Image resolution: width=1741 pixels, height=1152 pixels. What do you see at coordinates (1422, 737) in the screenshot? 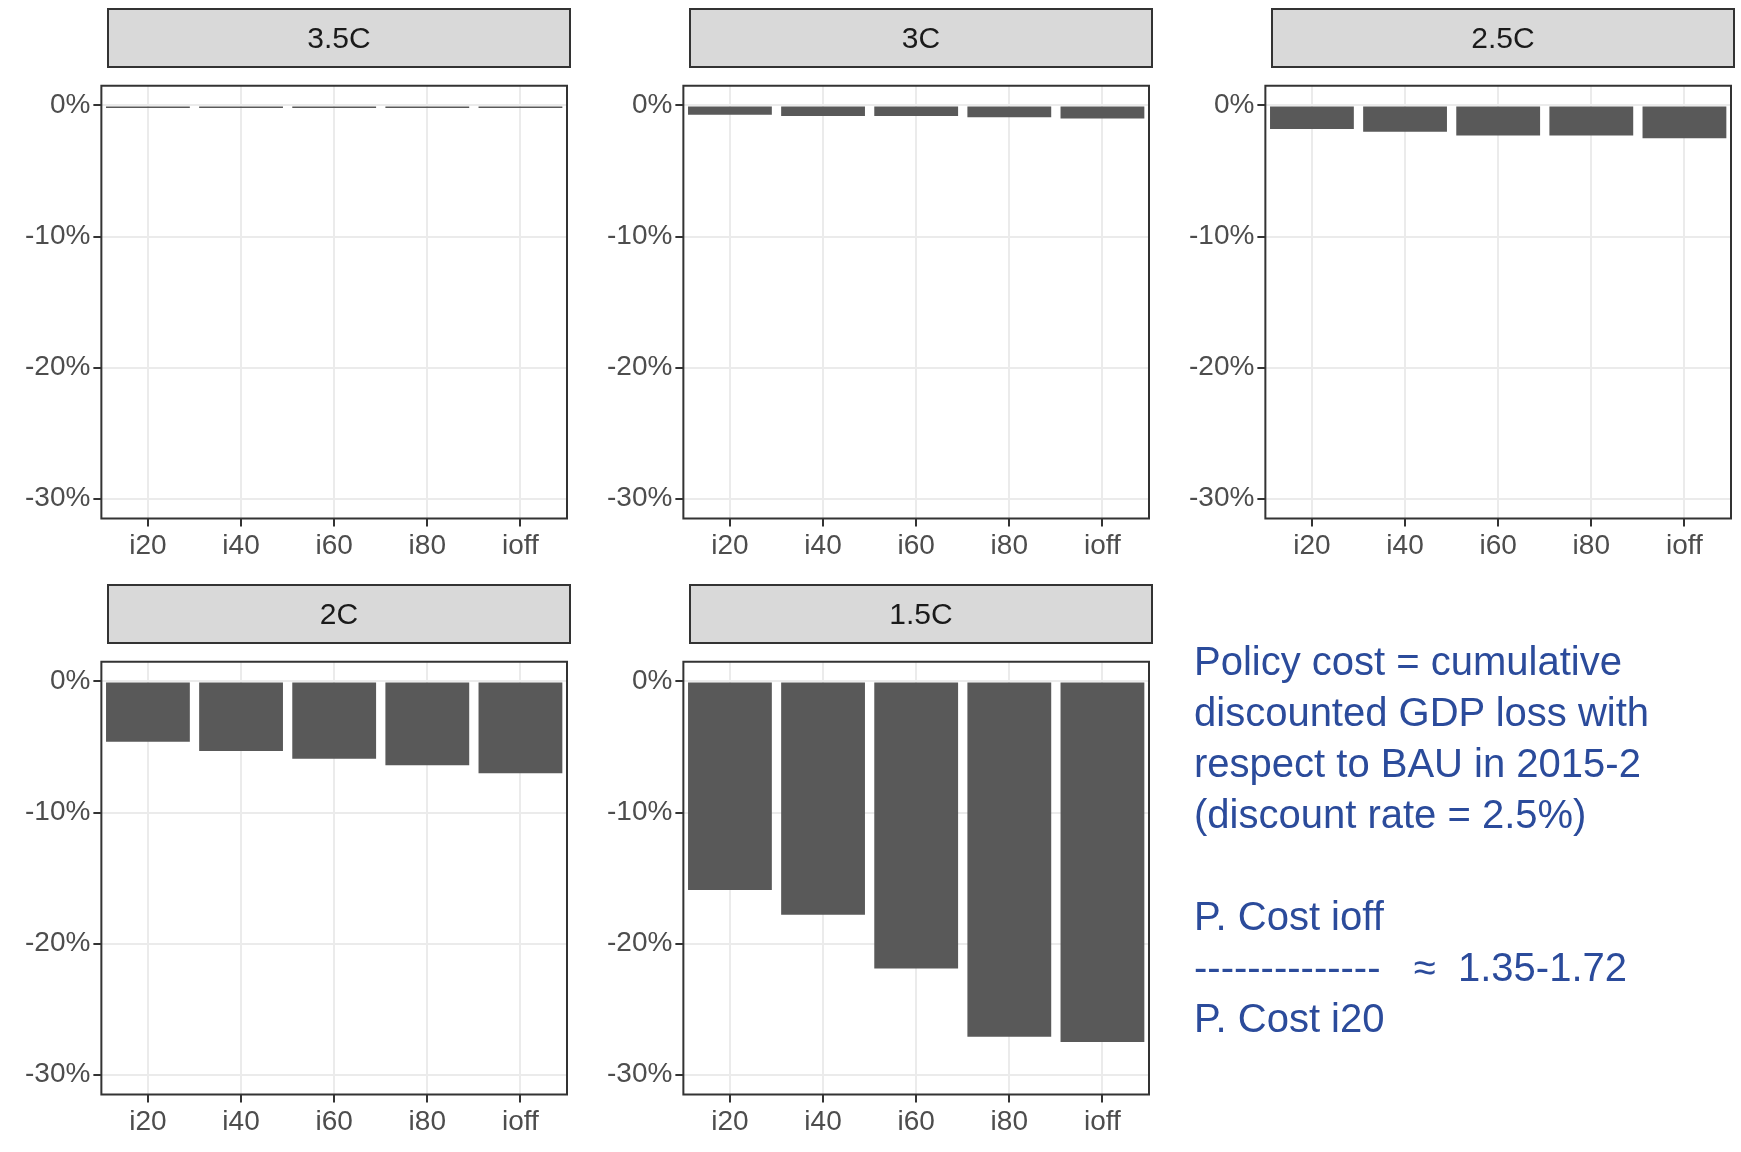
I see `text: Policy cost = cumulative discounted GDP loss with respect to BAU in 2015-2 (discount rate = 2.5%)` at bounding box center [1422, 737].